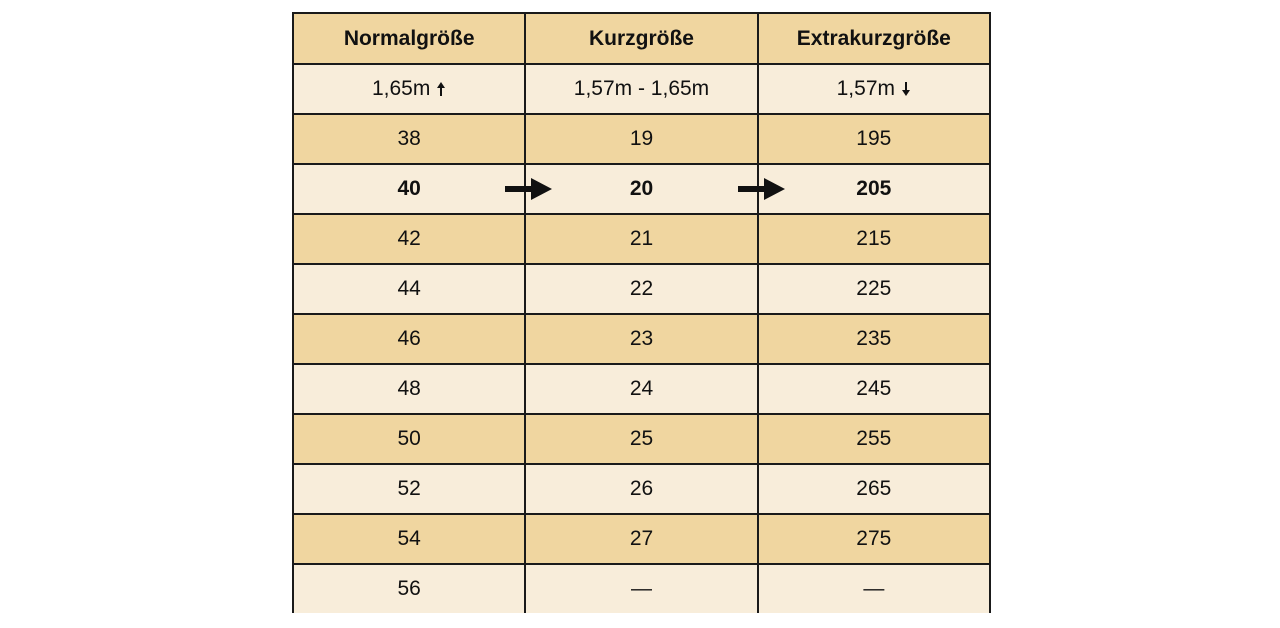 The height and width of the screenshot is (628, 1280). What do you see at coordinates (872, 439) in the screenshot?
I see `extra-short-size-cell: 255` at bounding box center [872, 439].